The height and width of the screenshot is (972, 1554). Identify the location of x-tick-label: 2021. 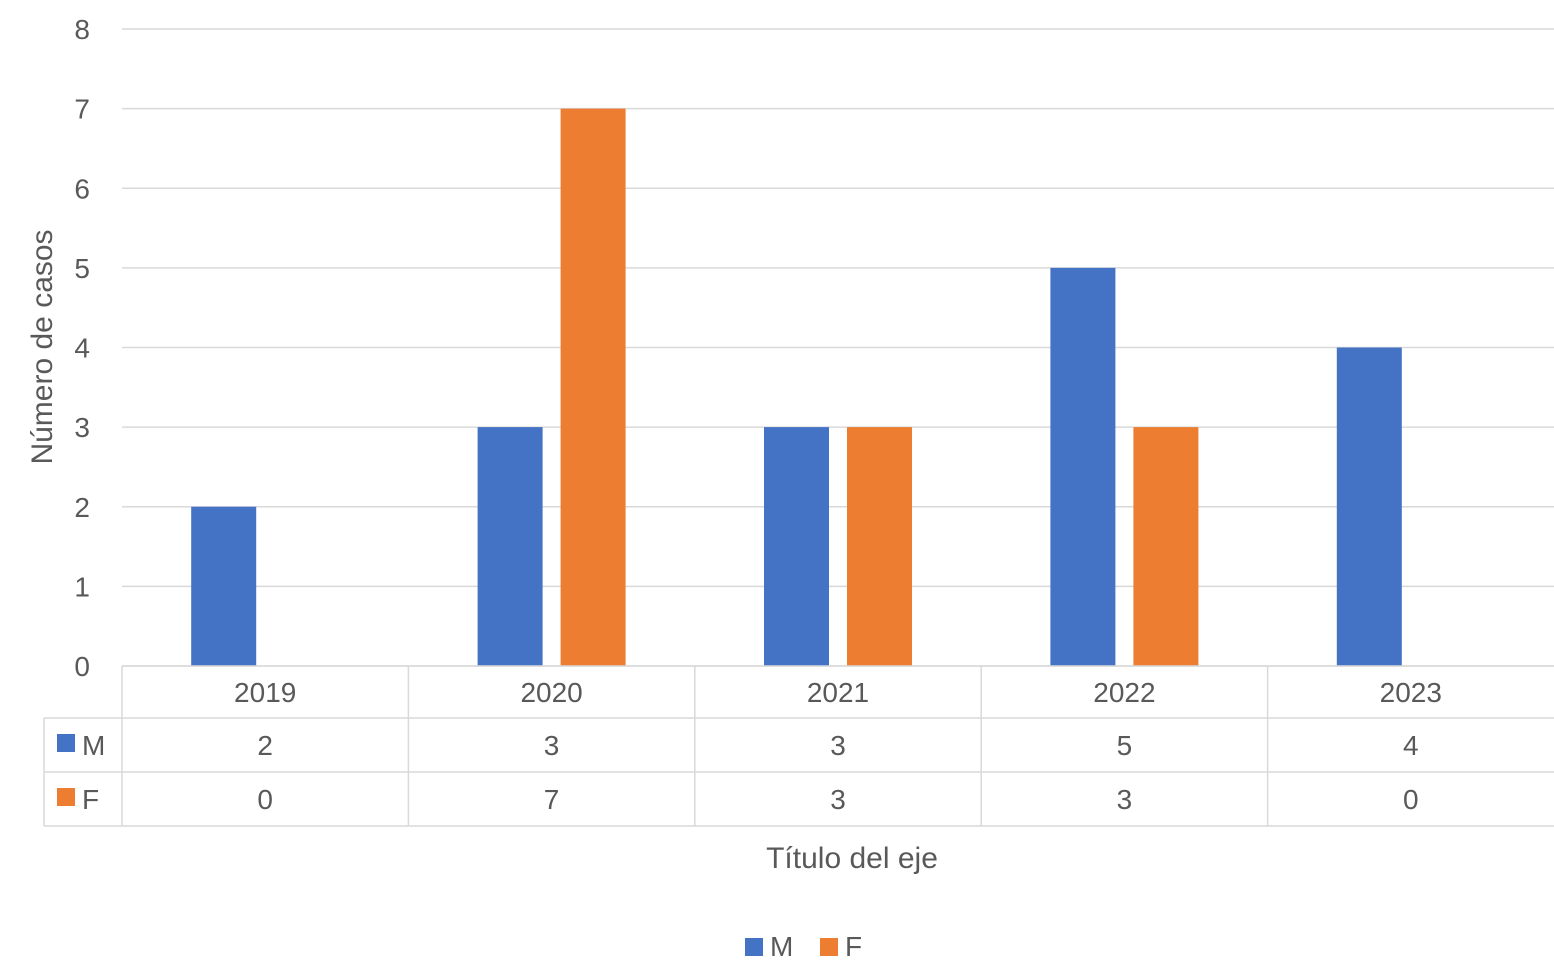
(838, 692).